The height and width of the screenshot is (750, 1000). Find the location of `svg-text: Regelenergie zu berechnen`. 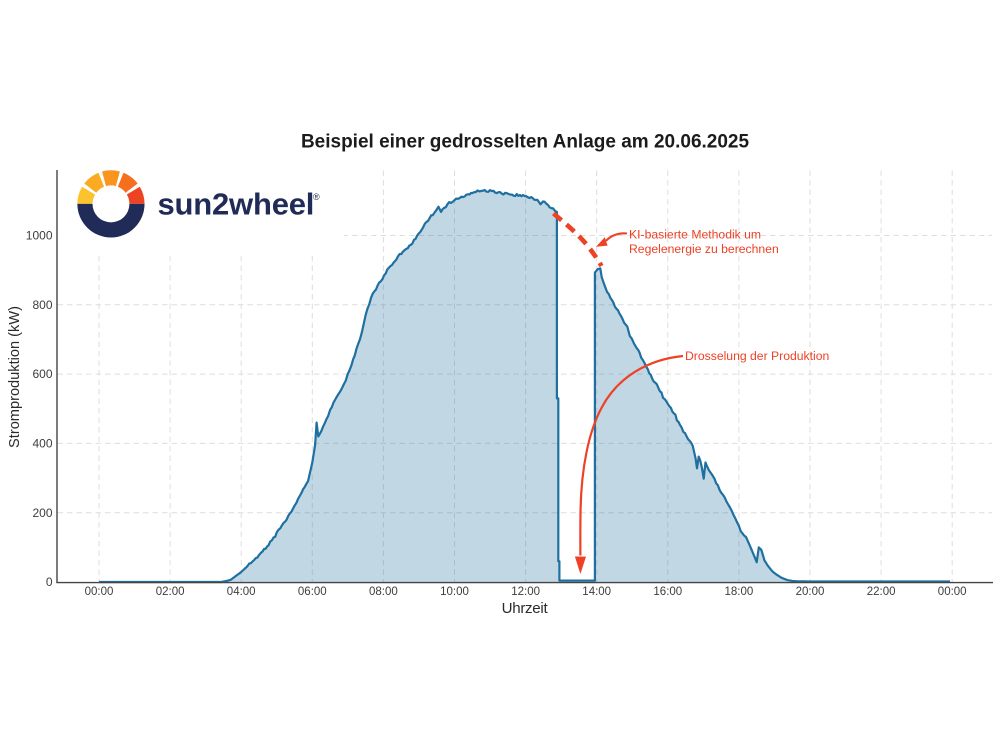

svg-text: Regelenergie zu berechnen is located at coordinates (704, 249).